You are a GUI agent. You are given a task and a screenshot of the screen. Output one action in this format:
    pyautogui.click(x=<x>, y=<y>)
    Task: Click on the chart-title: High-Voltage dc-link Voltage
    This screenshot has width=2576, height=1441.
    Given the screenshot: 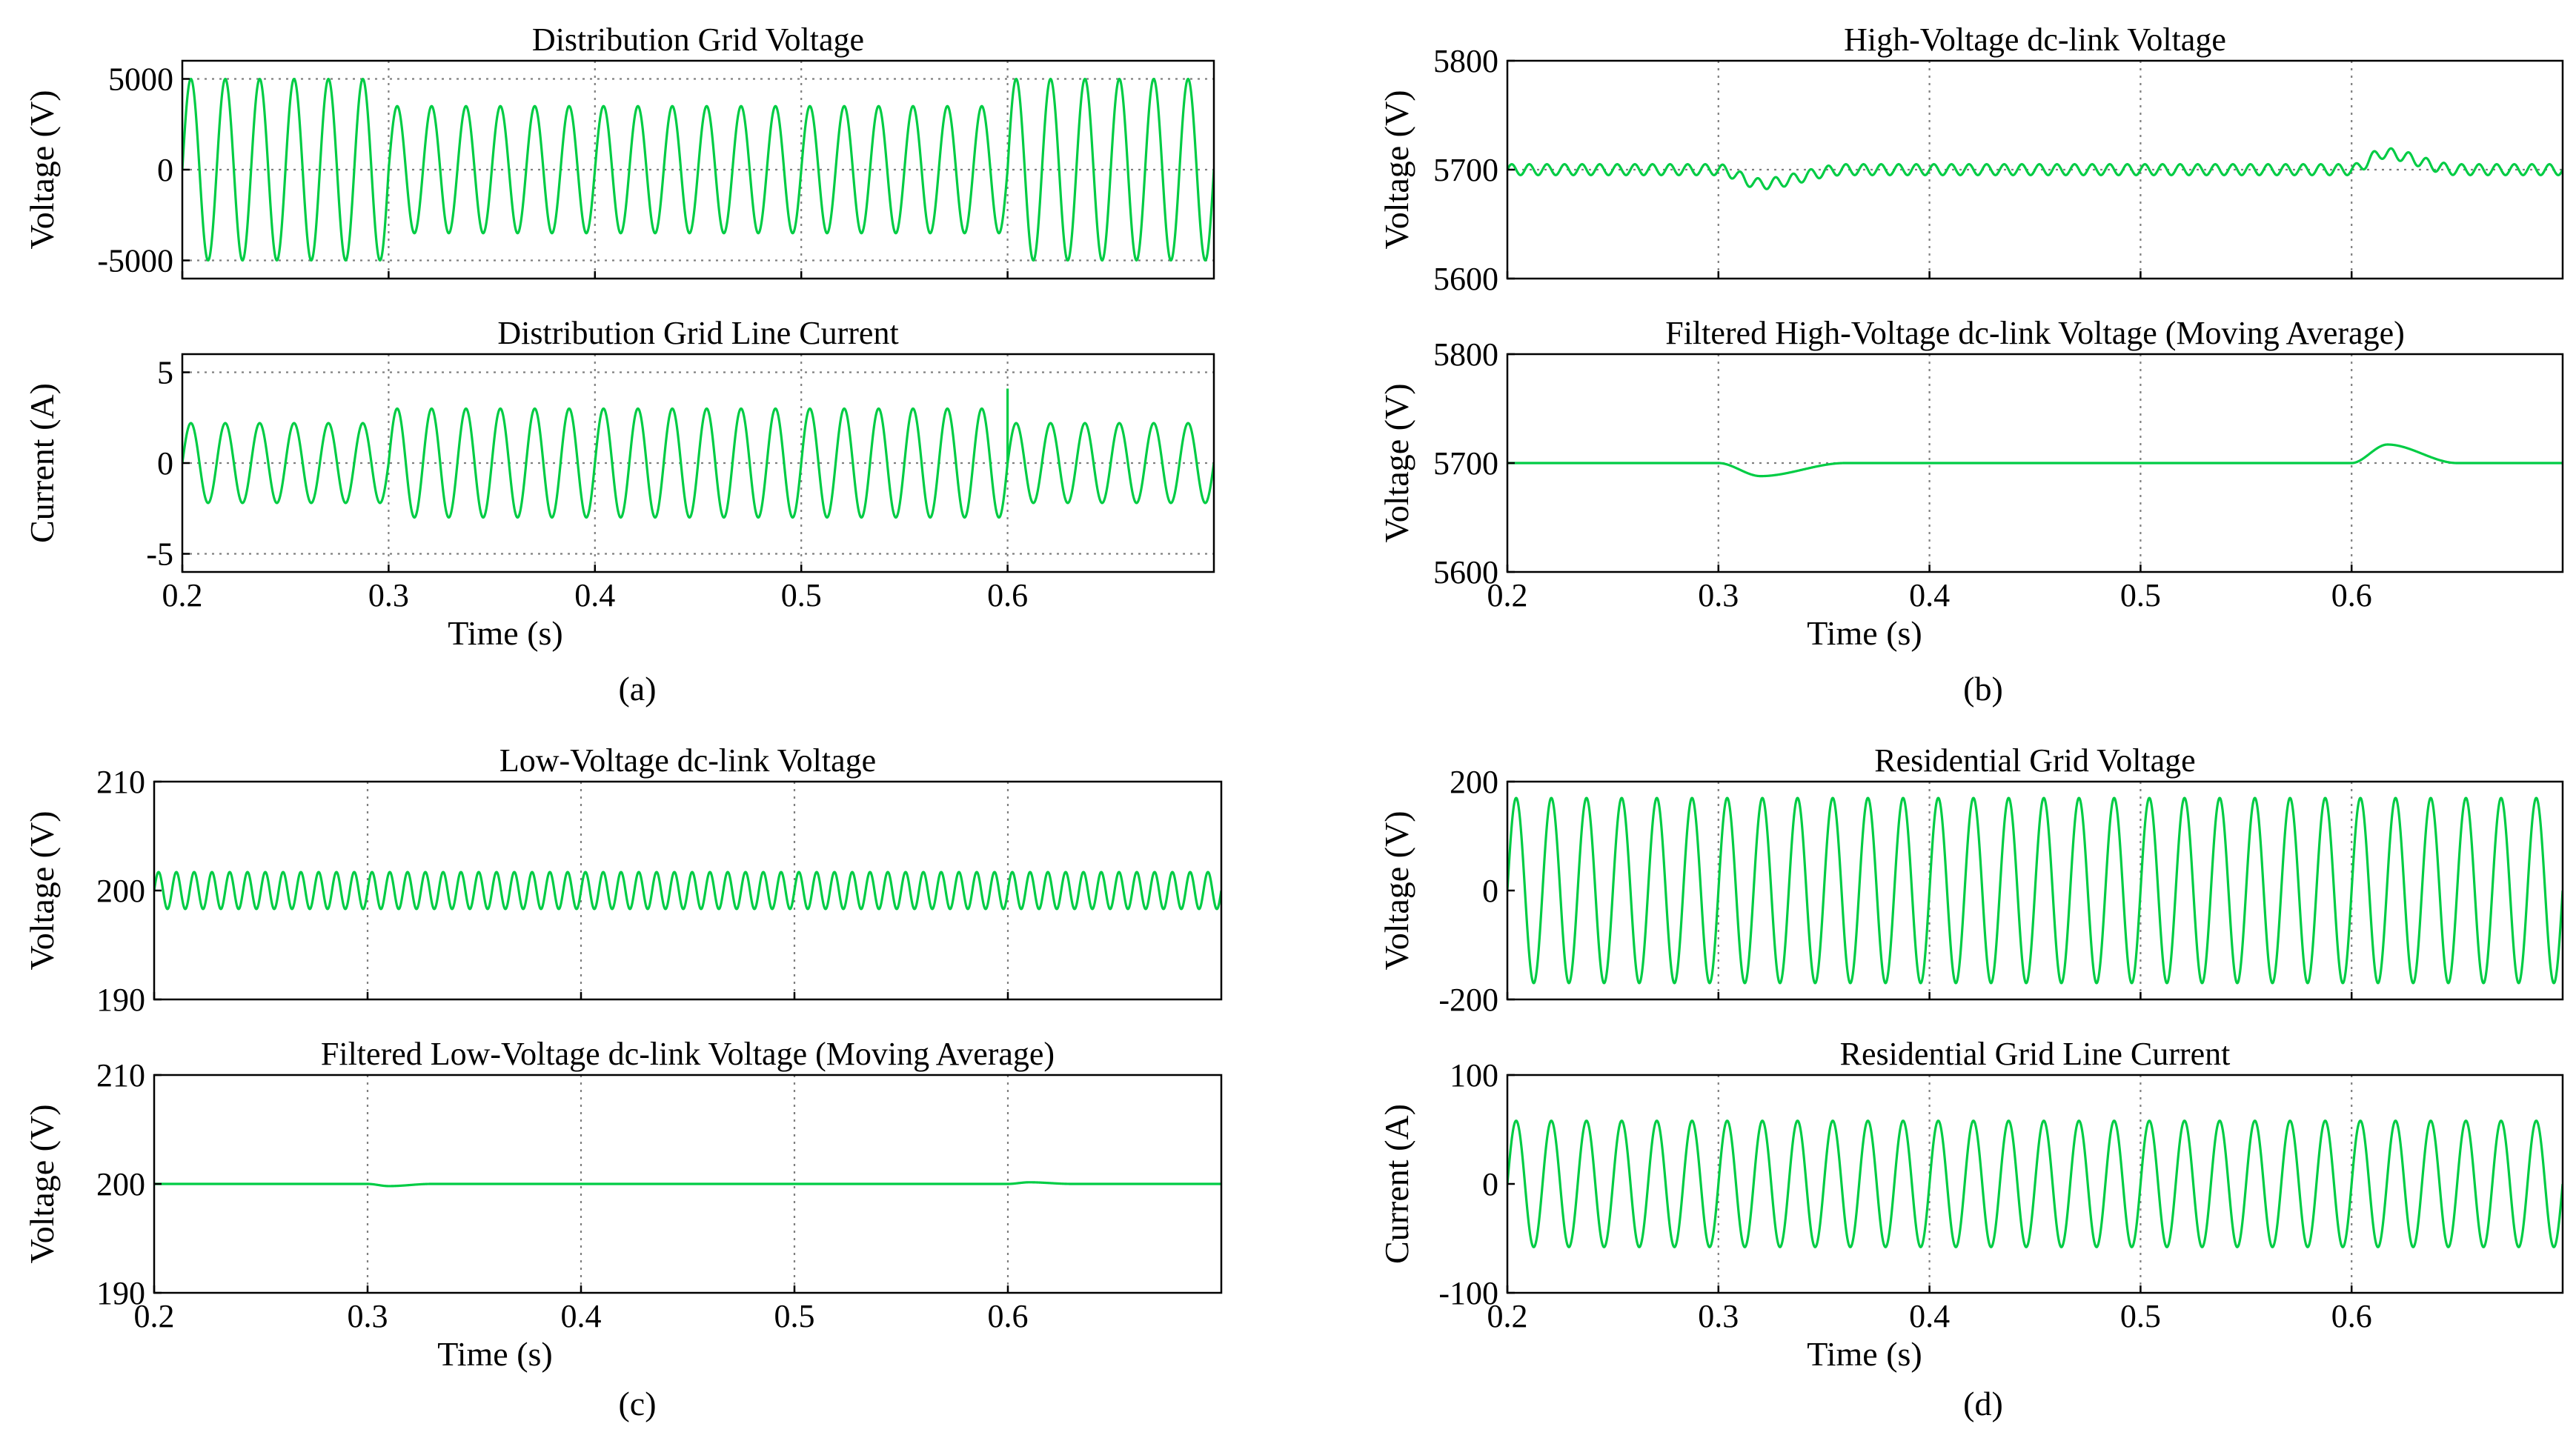 What is the action you would take?
    pyautogui.click(x=2035, y=39)
    